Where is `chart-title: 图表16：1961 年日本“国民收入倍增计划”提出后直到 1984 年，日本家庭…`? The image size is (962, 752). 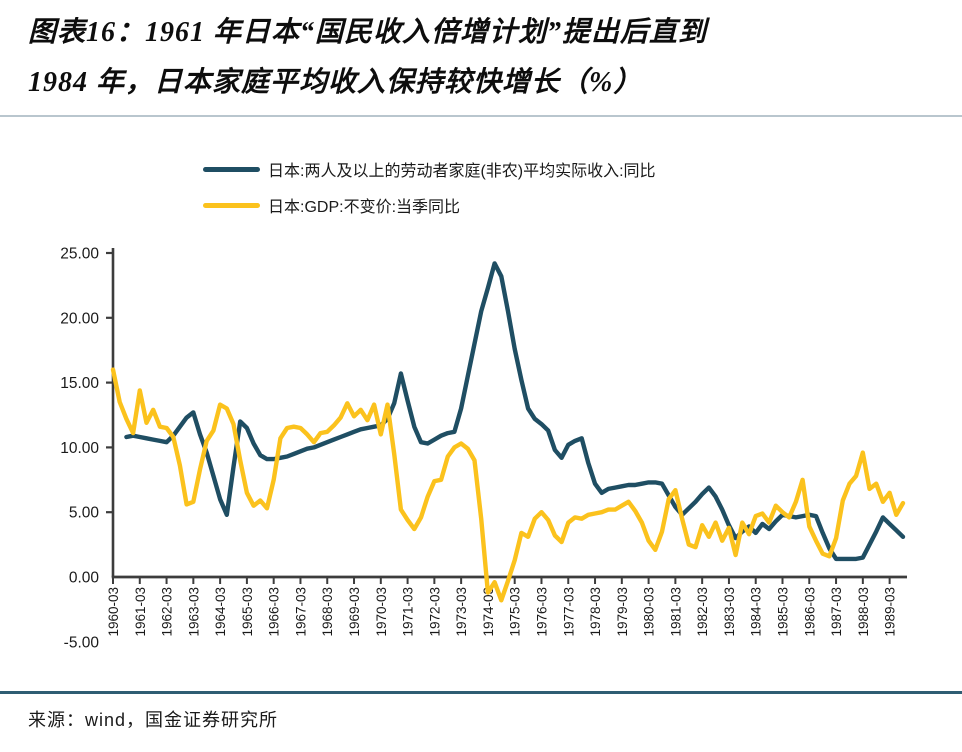
chart-title: 图表16：1961 年日本“国民收入倍增计划”提出后直到 1984 年，日本家庭… is located at coordinates (485, 58).